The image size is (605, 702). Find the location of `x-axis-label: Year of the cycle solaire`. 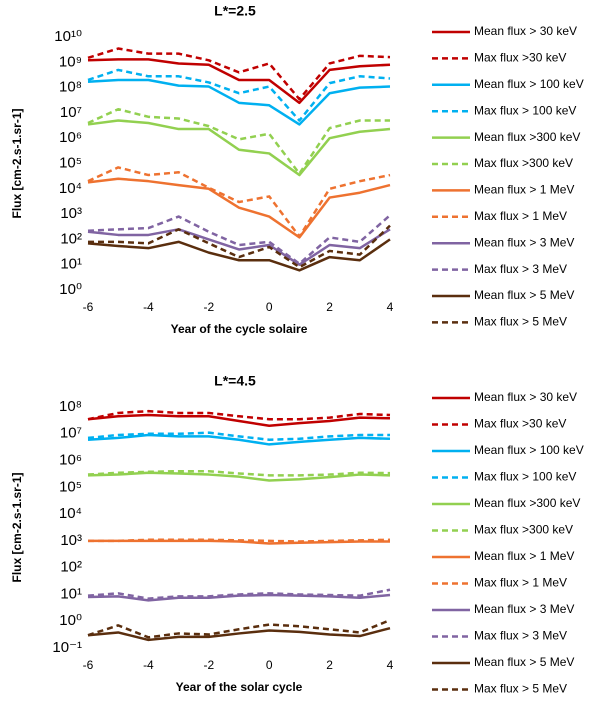

x-axis-label: Year of the cycle solaire is located at coordinates (239, 329).